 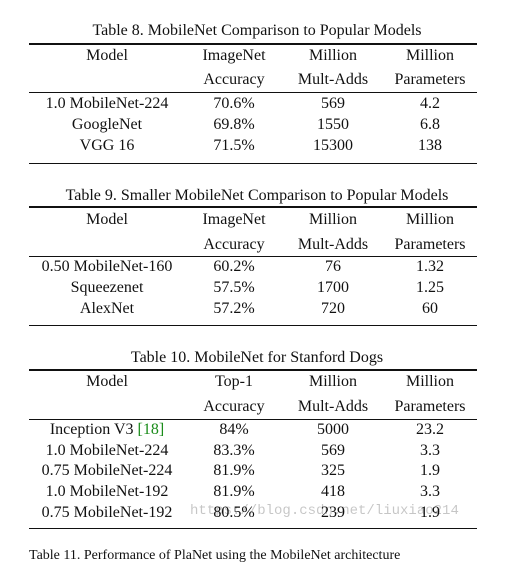 I want to click on table-10-cell-mult-adds: 239, so click(x=333, y=512).